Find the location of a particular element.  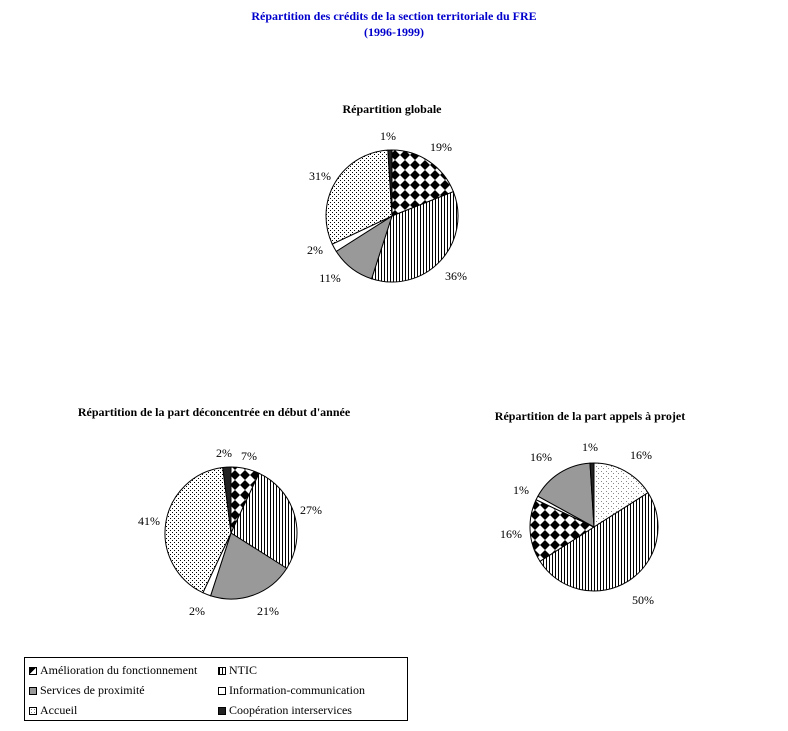

legend-label: Coopération interservices is located at coordinates (290, 710).